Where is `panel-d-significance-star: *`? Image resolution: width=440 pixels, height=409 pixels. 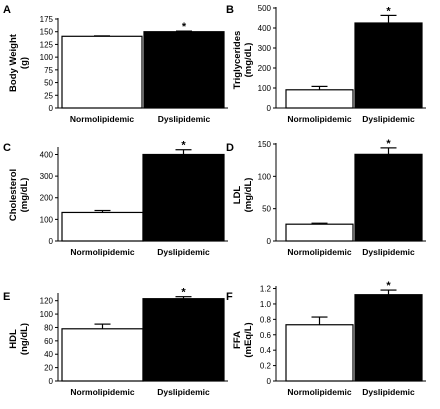 panel-d-significance-star: * is located at coordinates (388, 144).